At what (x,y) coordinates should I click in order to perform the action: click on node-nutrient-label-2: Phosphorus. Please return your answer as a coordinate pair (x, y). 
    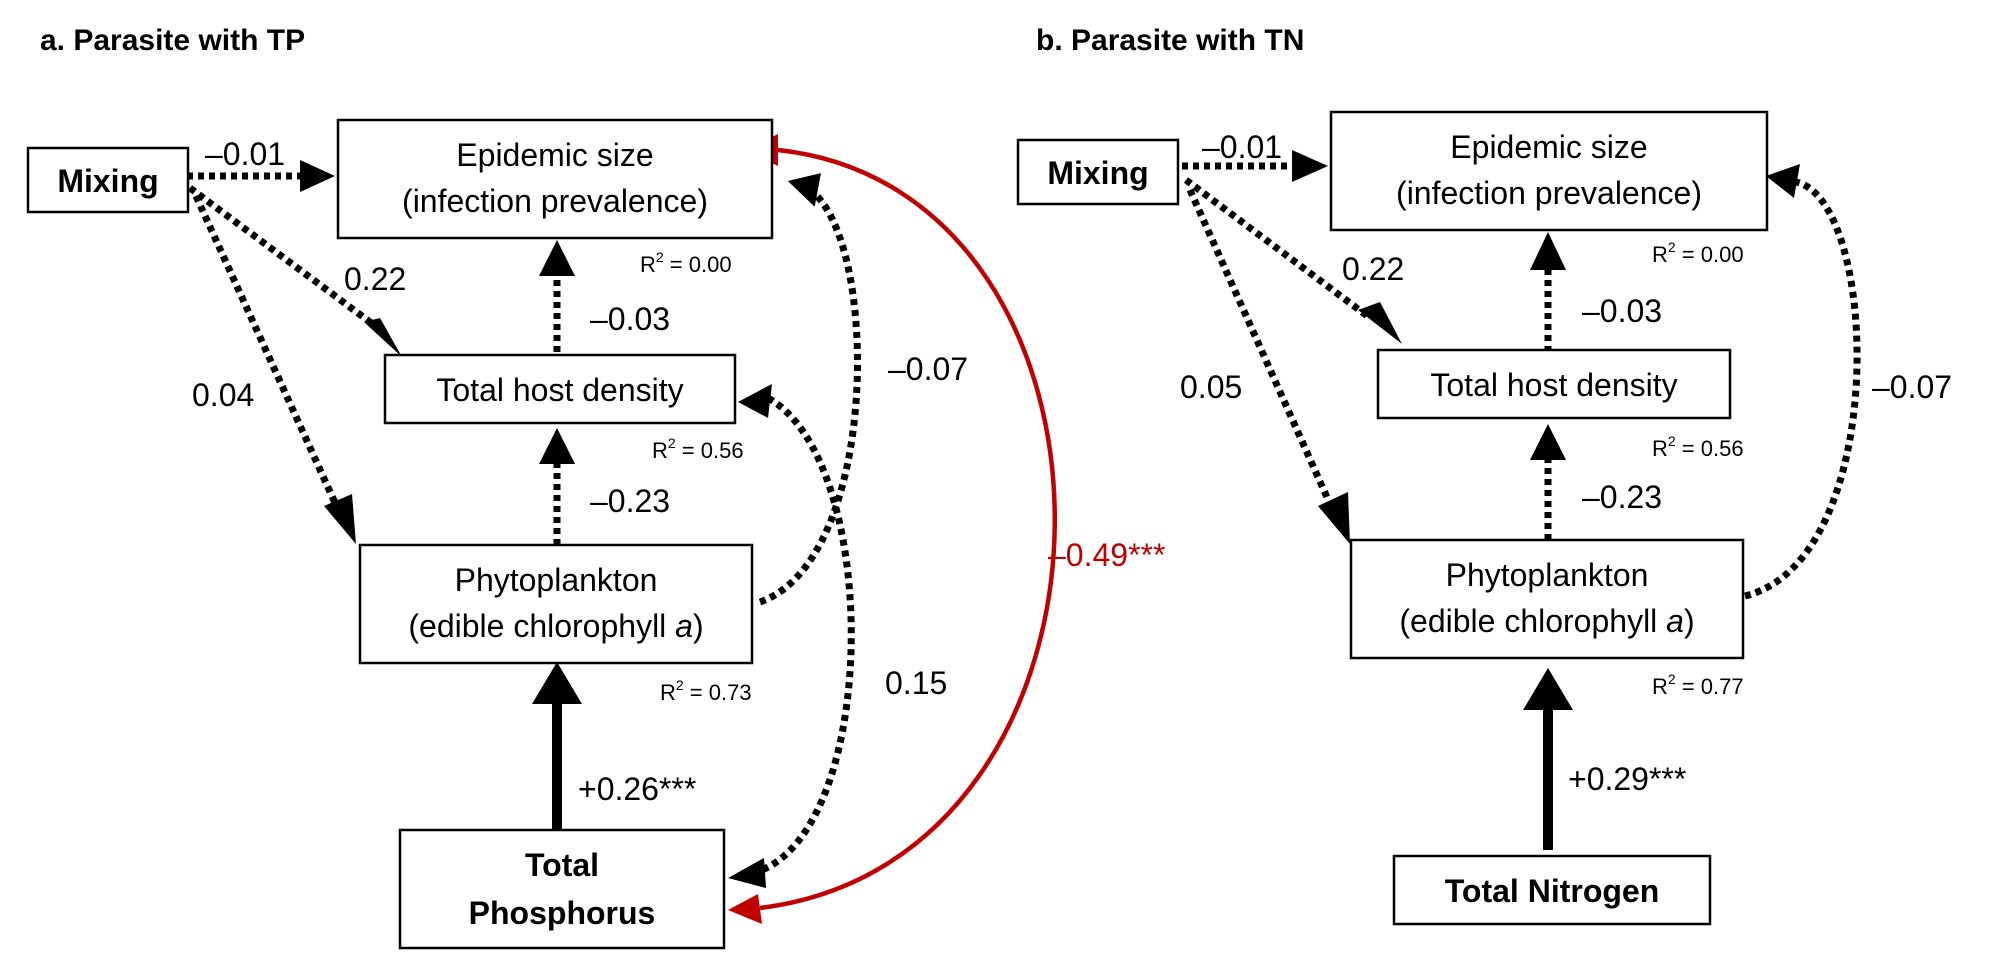
    Looking at the image, I should click on (562, 913).